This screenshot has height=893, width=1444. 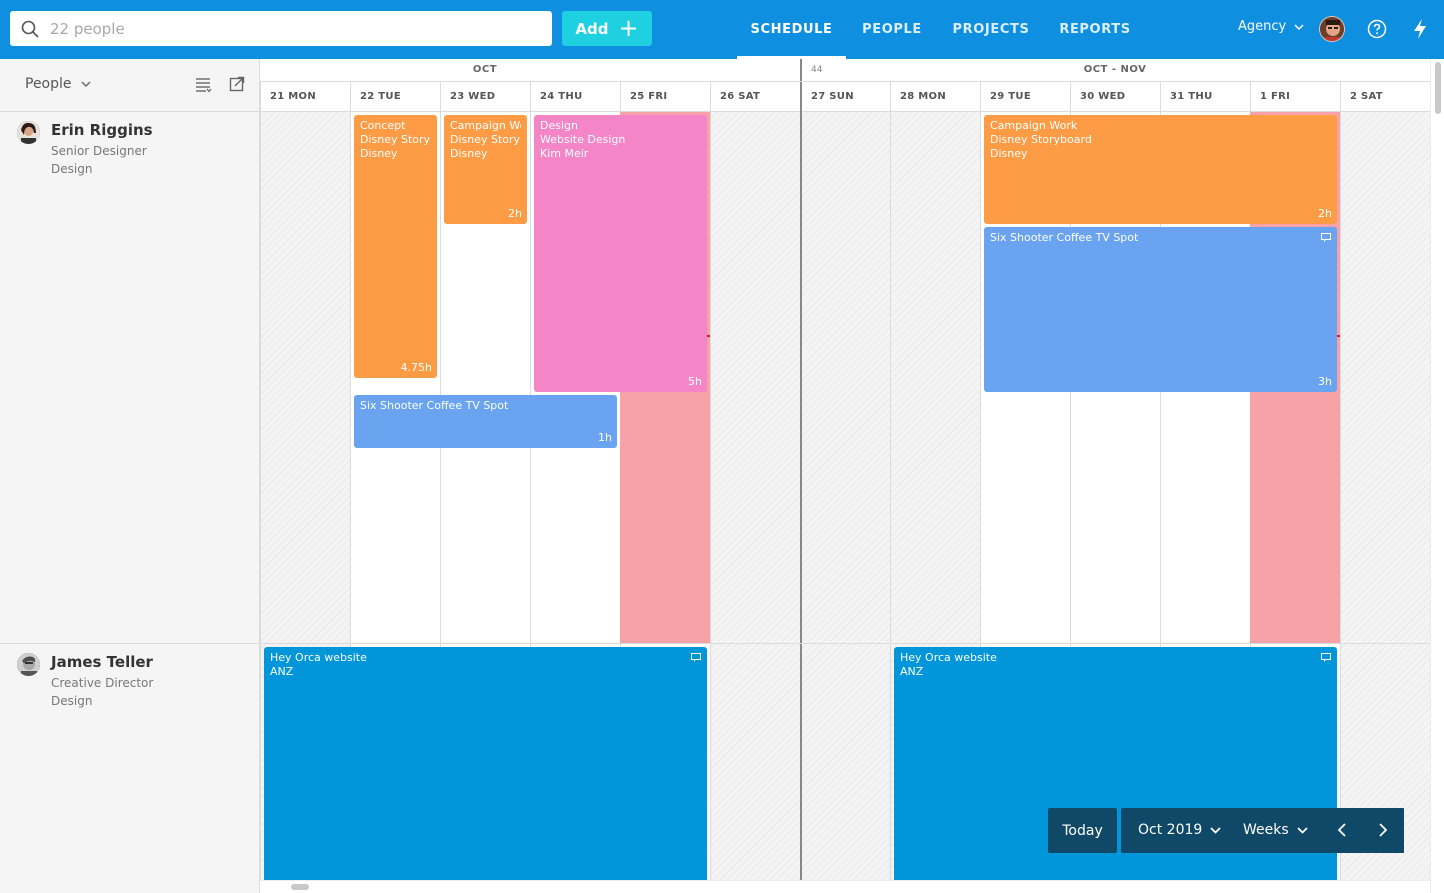 I want to click on month-label: OCT - NOV, so click(x=1115, y=69).